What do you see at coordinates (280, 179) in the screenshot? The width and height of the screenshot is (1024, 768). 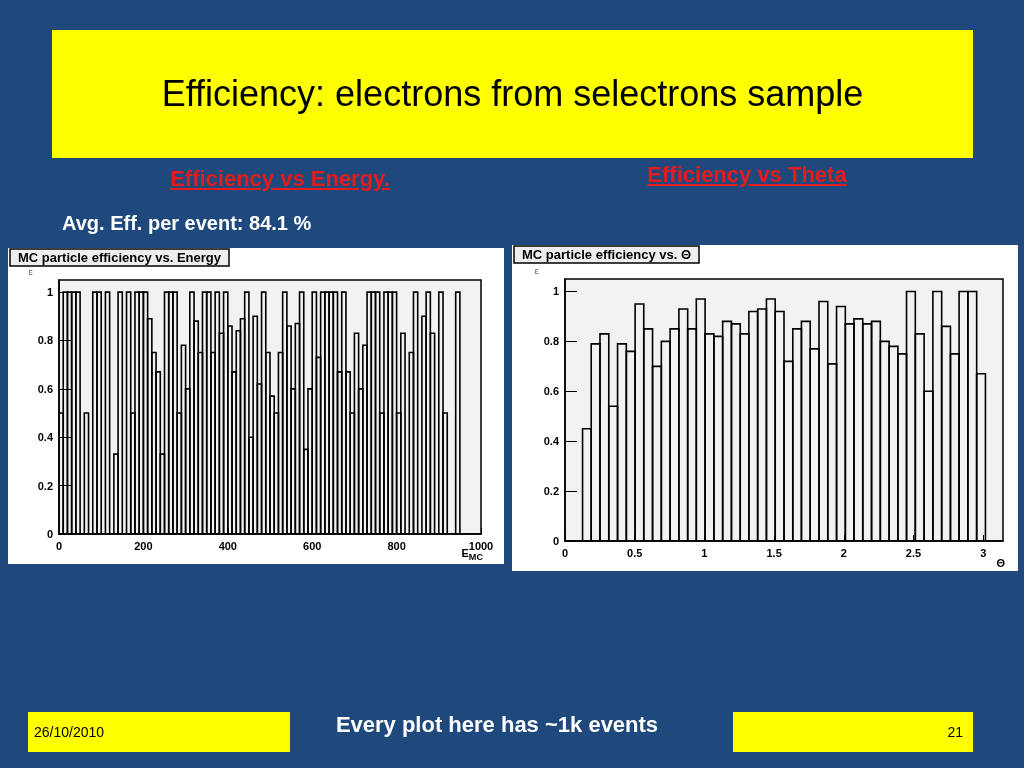 I see `text: Efficiency vs Energy.` at bounding box center [280, 179].